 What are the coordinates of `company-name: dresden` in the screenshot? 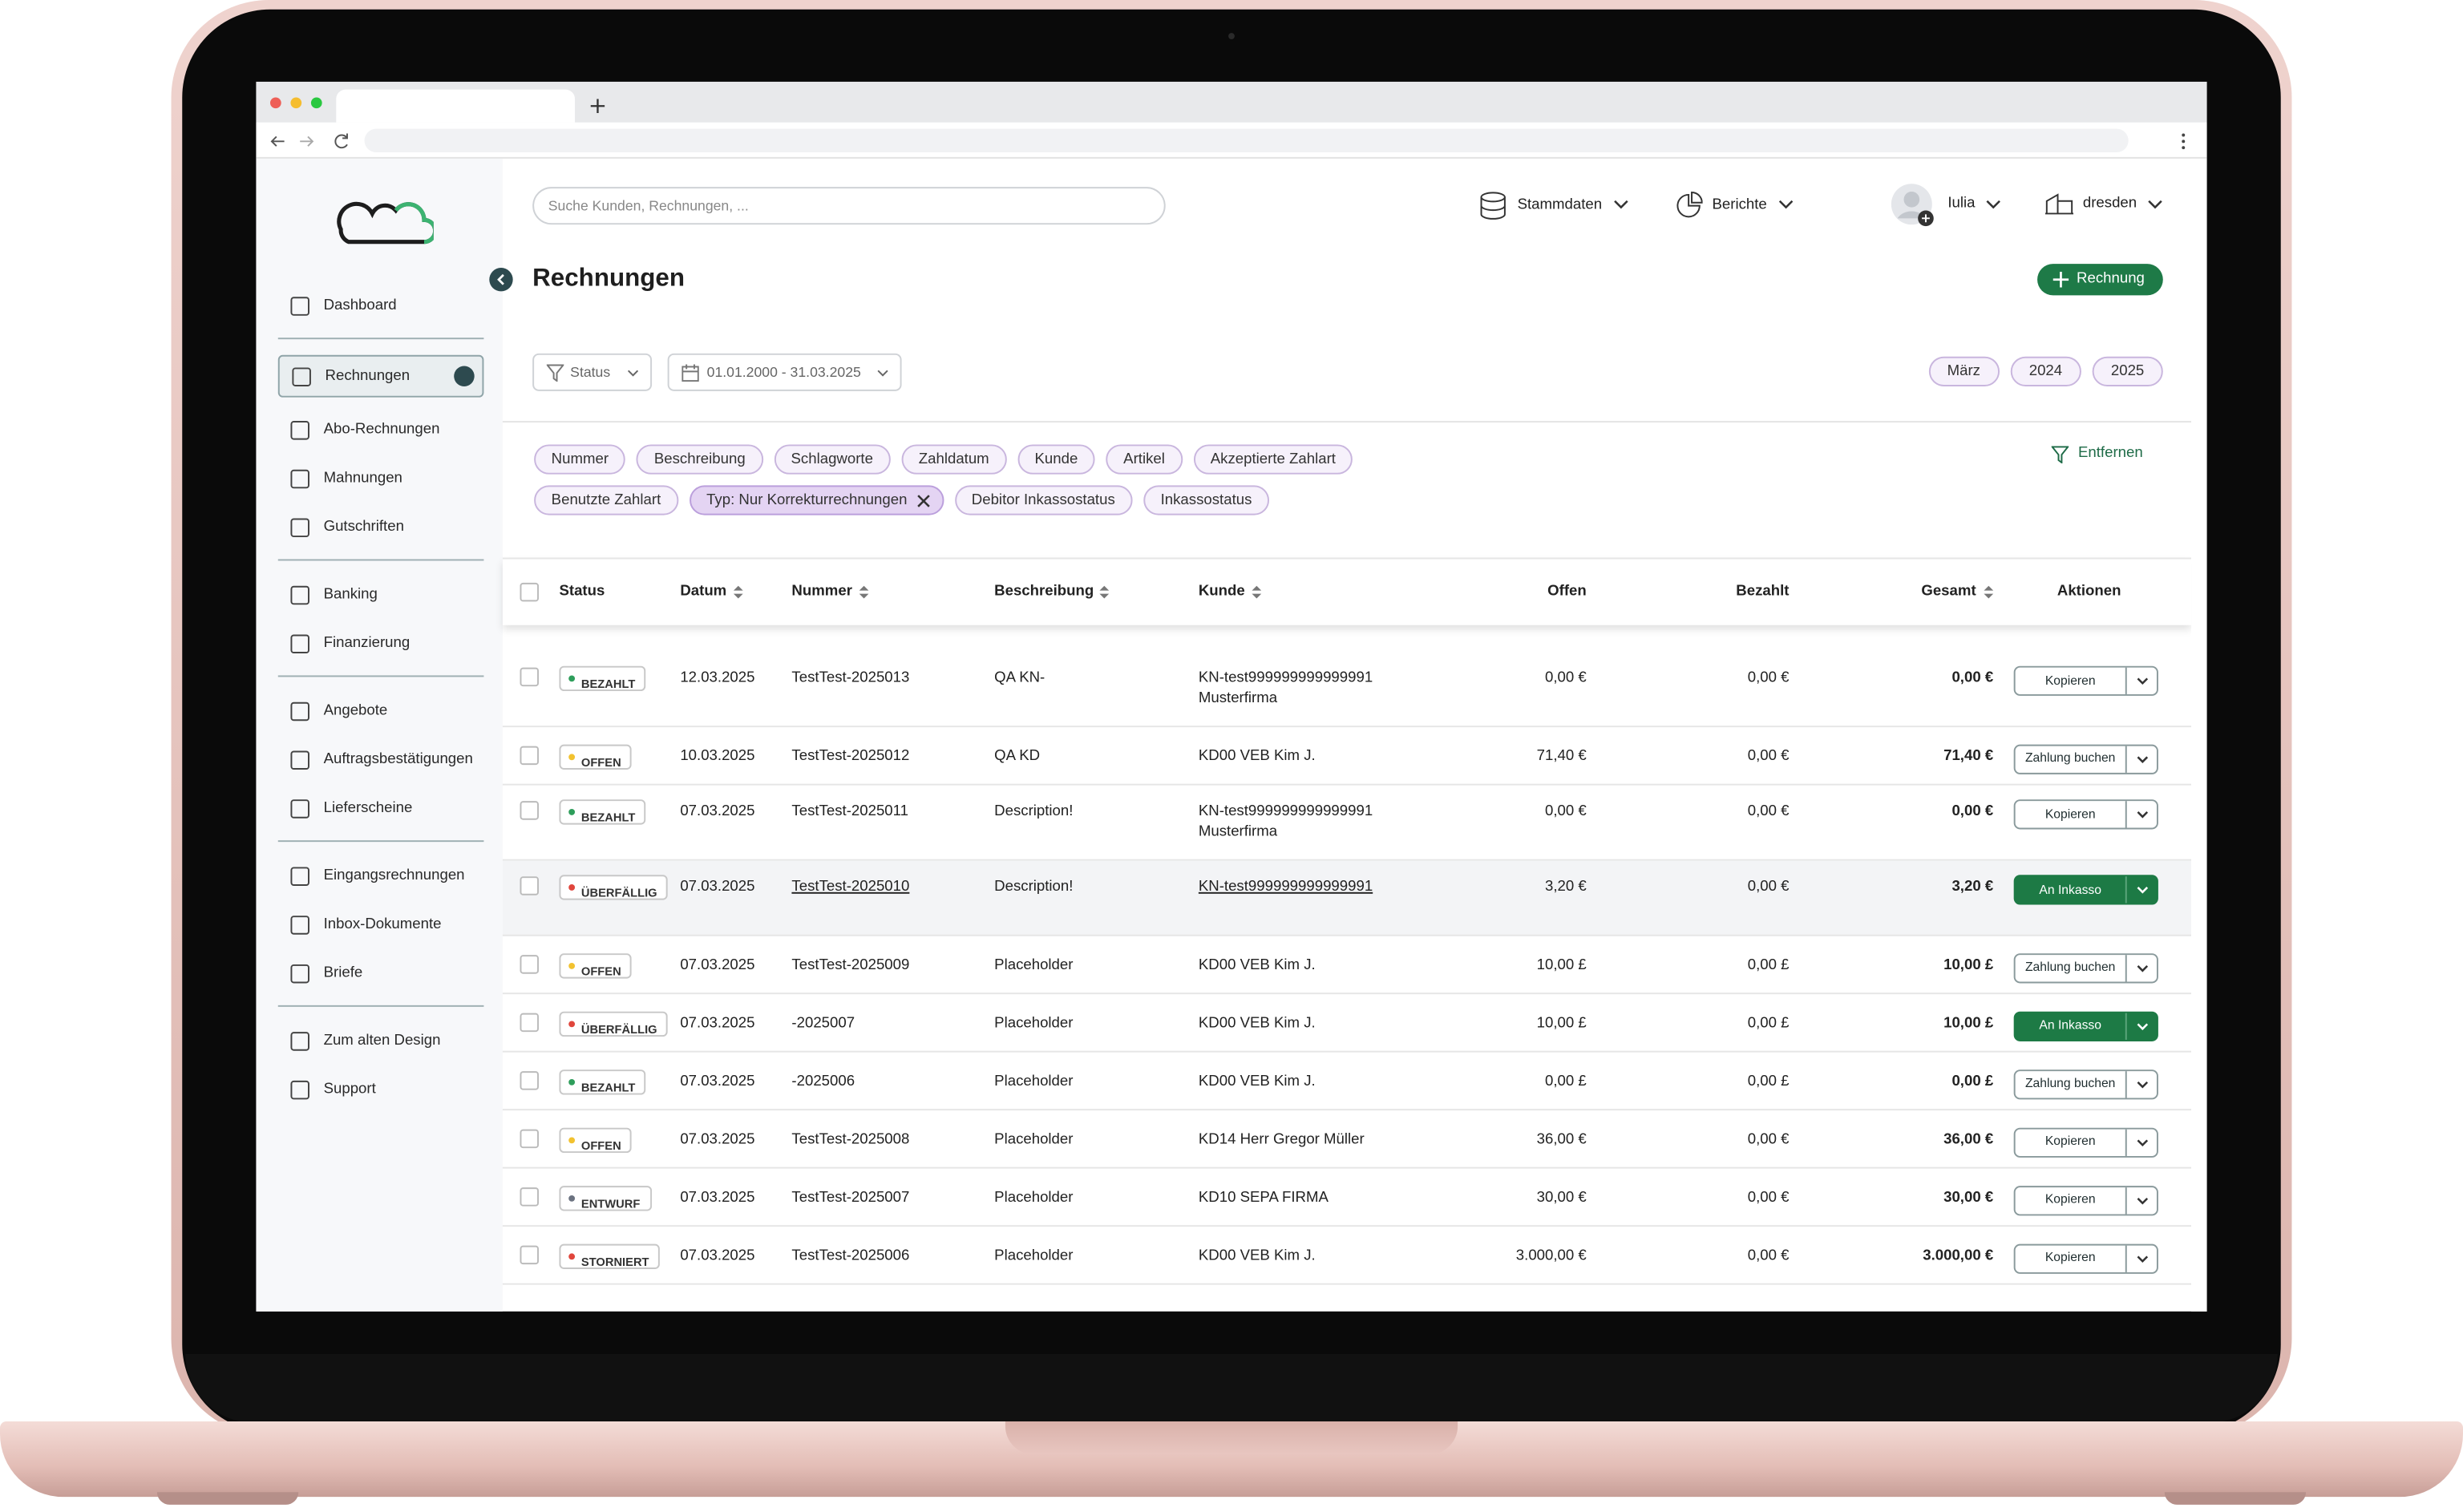 It's located at (2109, 203).